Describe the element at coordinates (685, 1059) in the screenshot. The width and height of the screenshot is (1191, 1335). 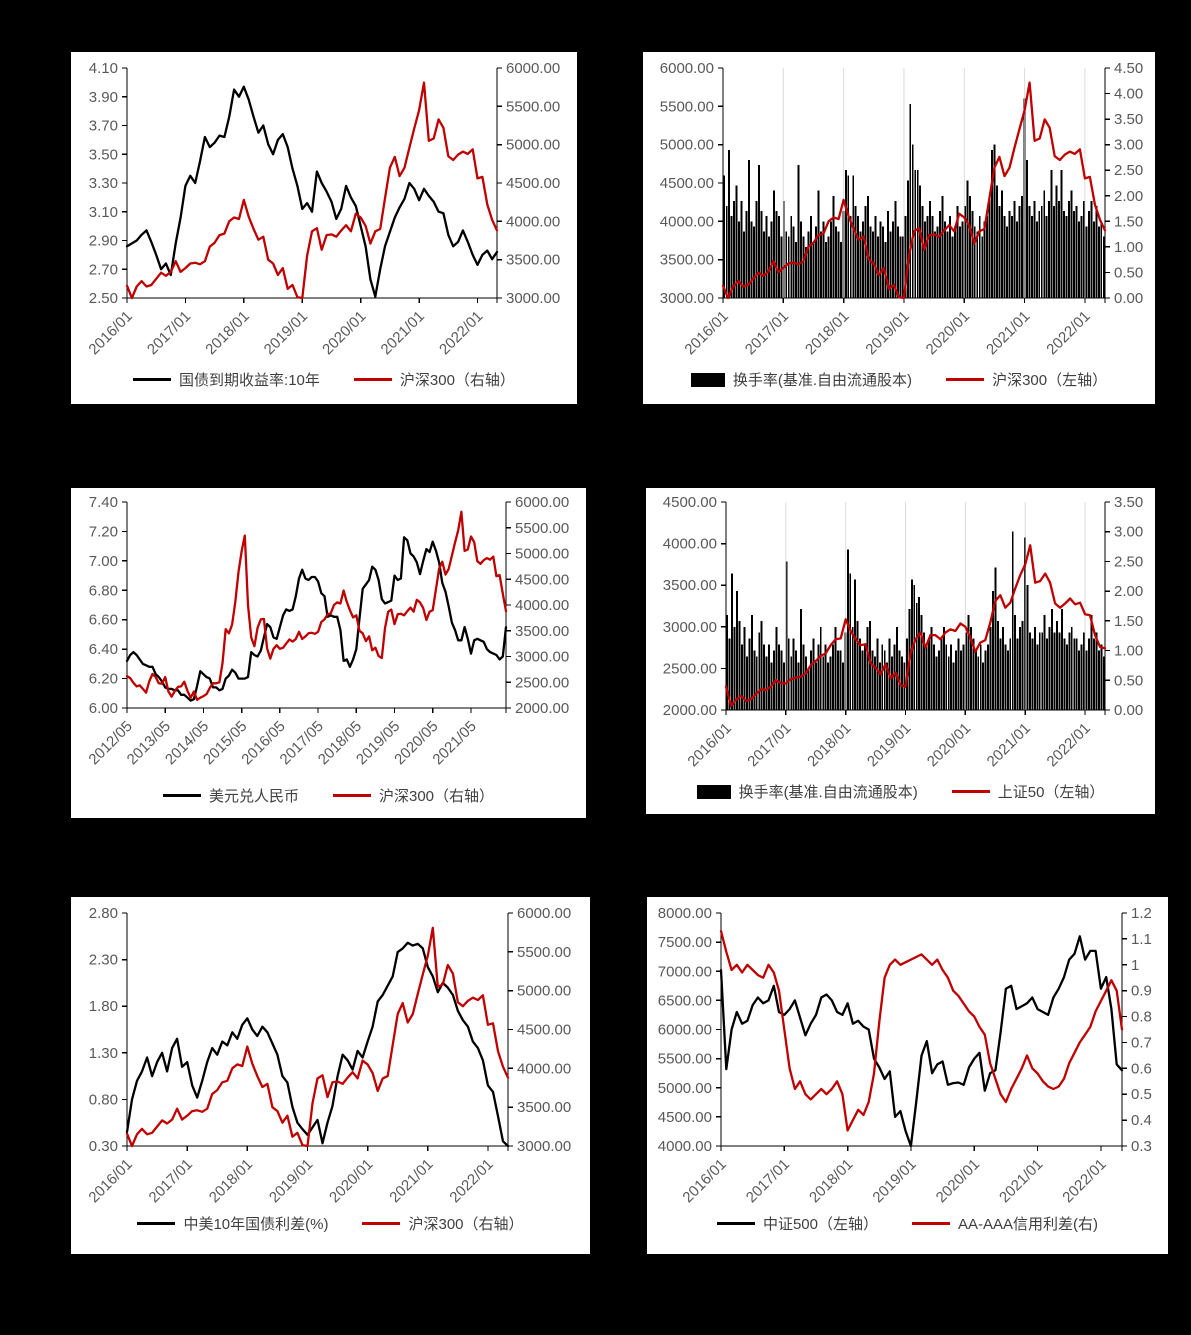
I see `left-axis-label: 5500.00` at that location.